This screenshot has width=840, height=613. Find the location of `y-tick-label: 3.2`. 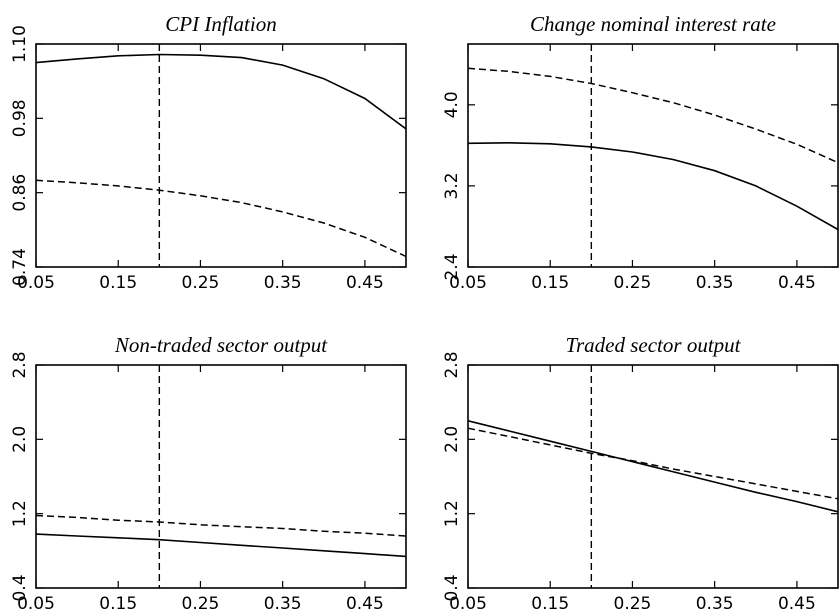

y-tick-label: 3.2 is located at coordinates (452, 185).